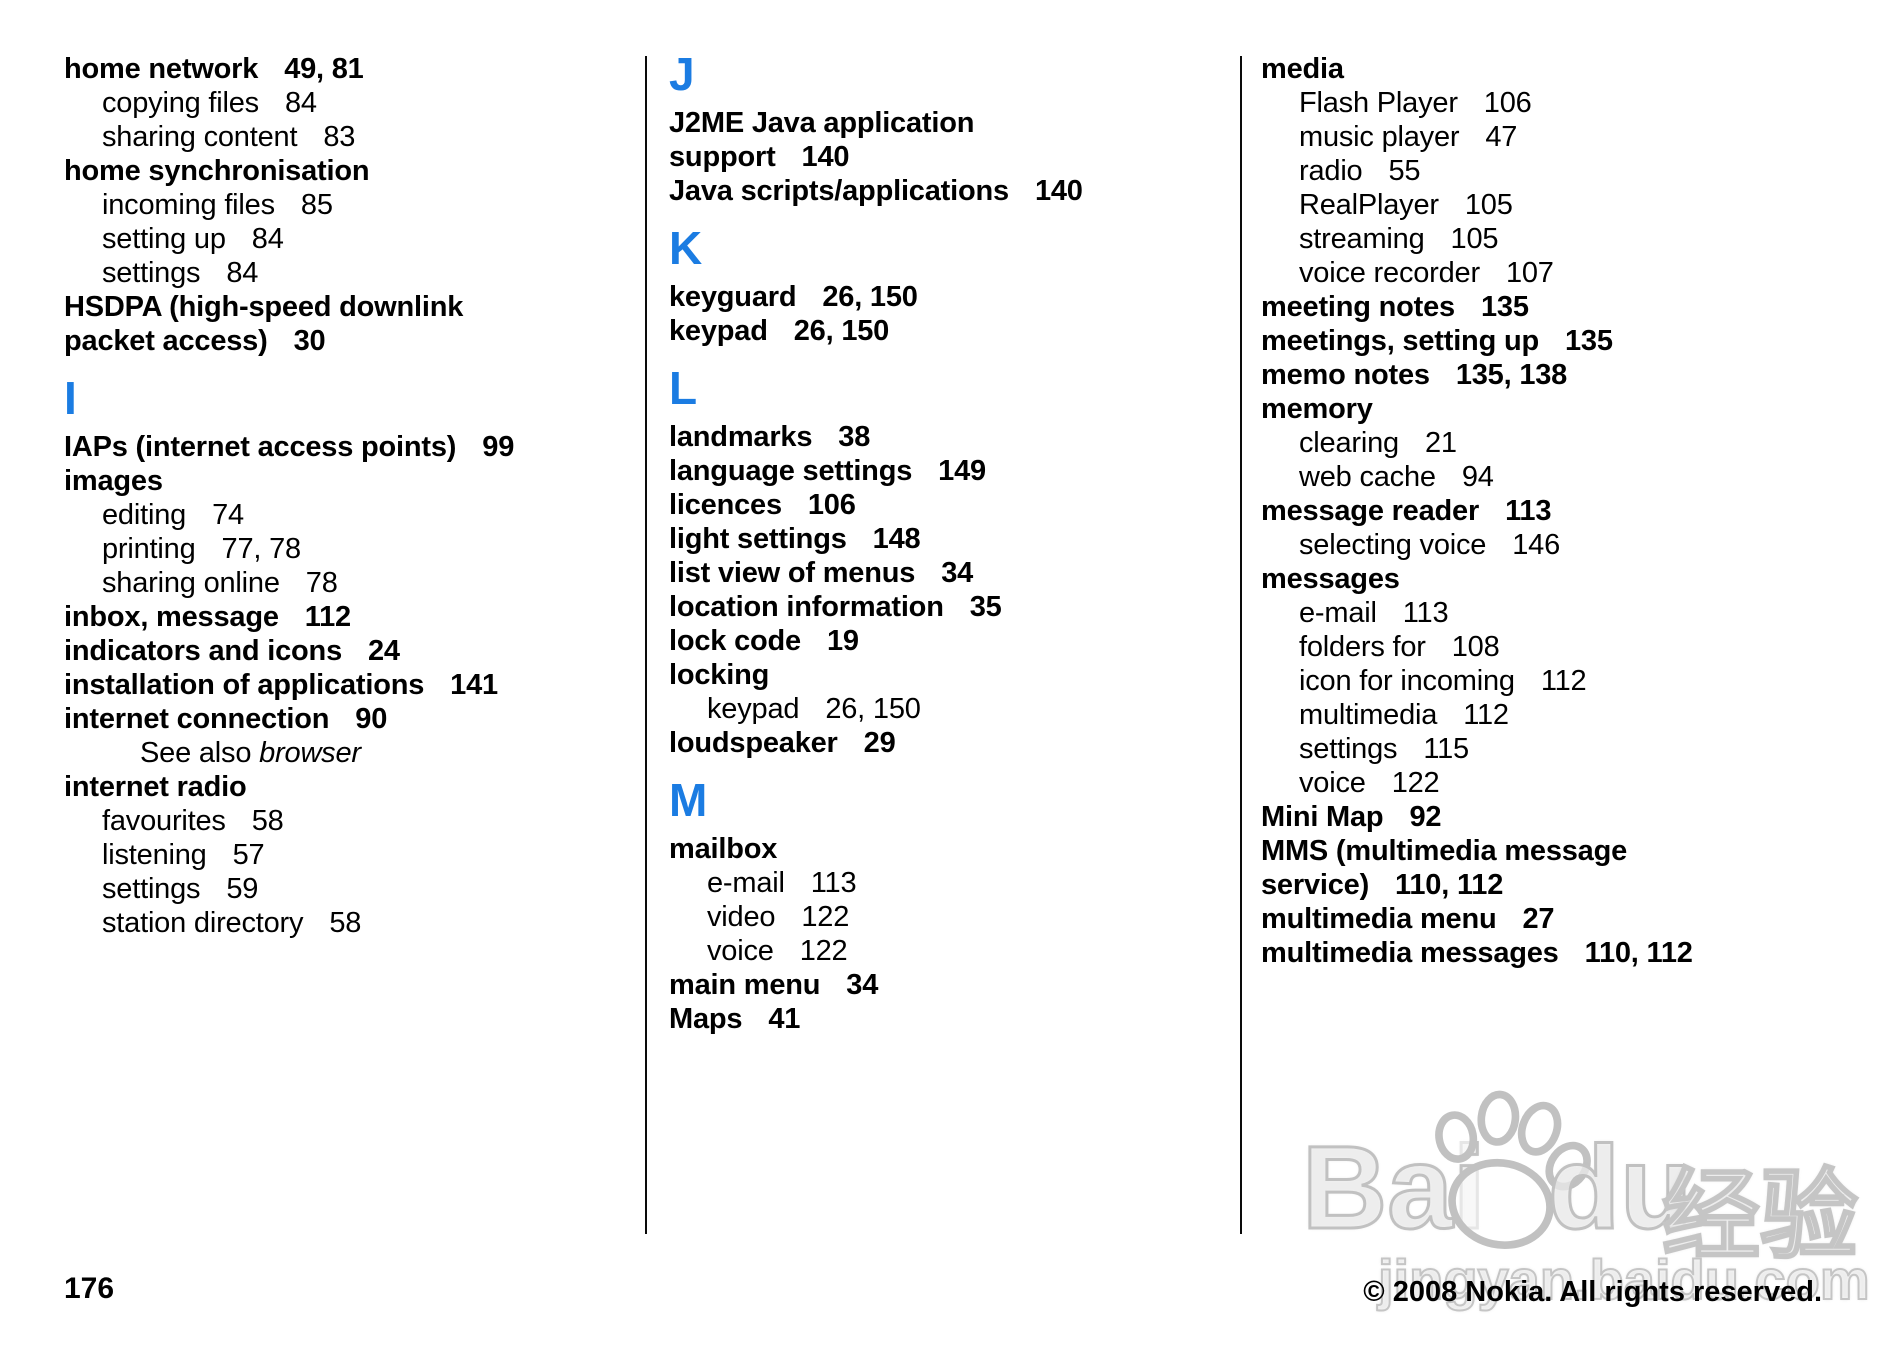  What do you see at coordinates (924, 437) in the screenshot?
I see `index-entry: landmarks 38` at bounding box center [924, 437].